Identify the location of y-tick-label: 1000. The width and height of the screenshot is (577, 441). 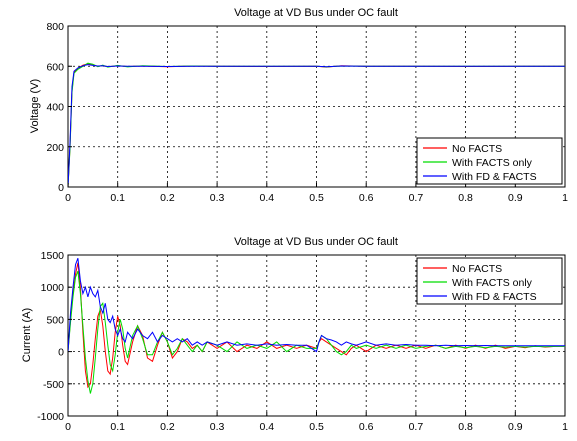
(53, 288).